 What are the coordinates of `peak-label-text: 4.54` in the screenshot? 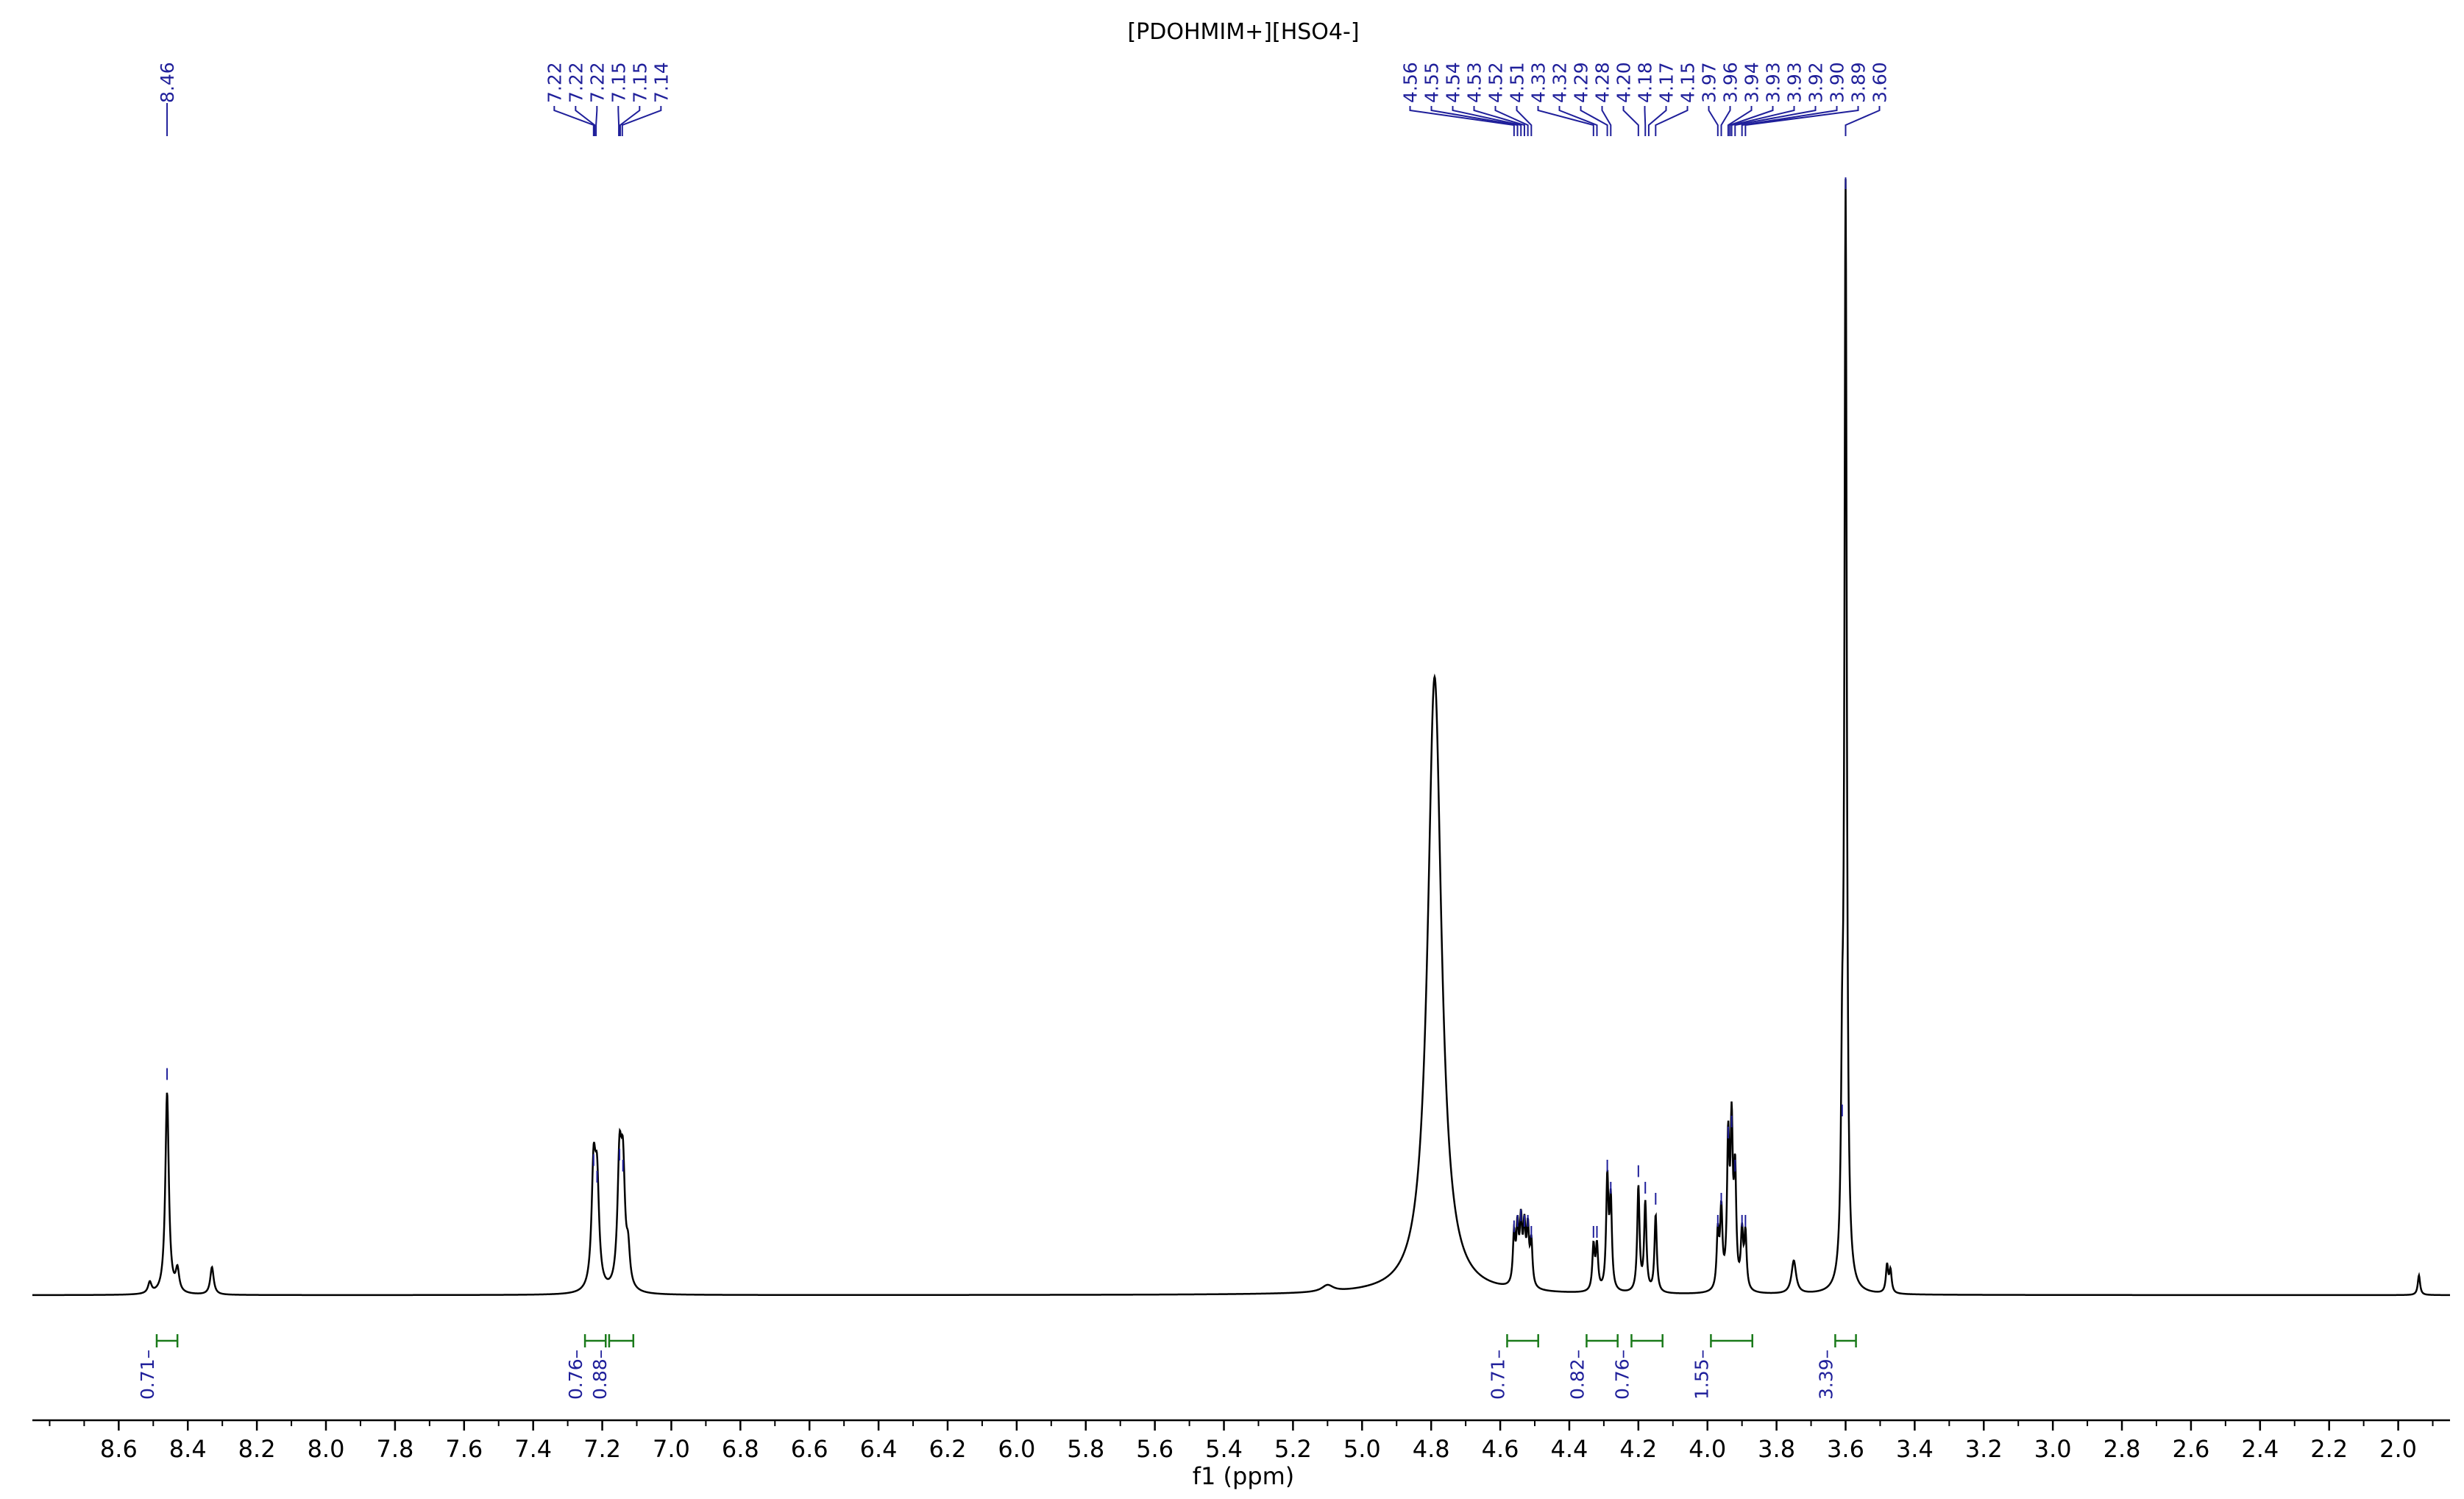 It's located at (1453, 82).